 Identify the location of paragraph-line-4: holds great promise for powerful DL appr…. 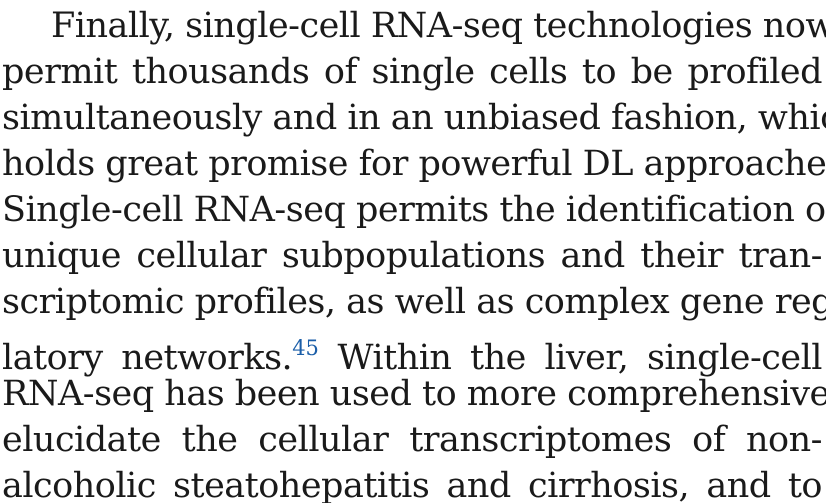
(414, 164).